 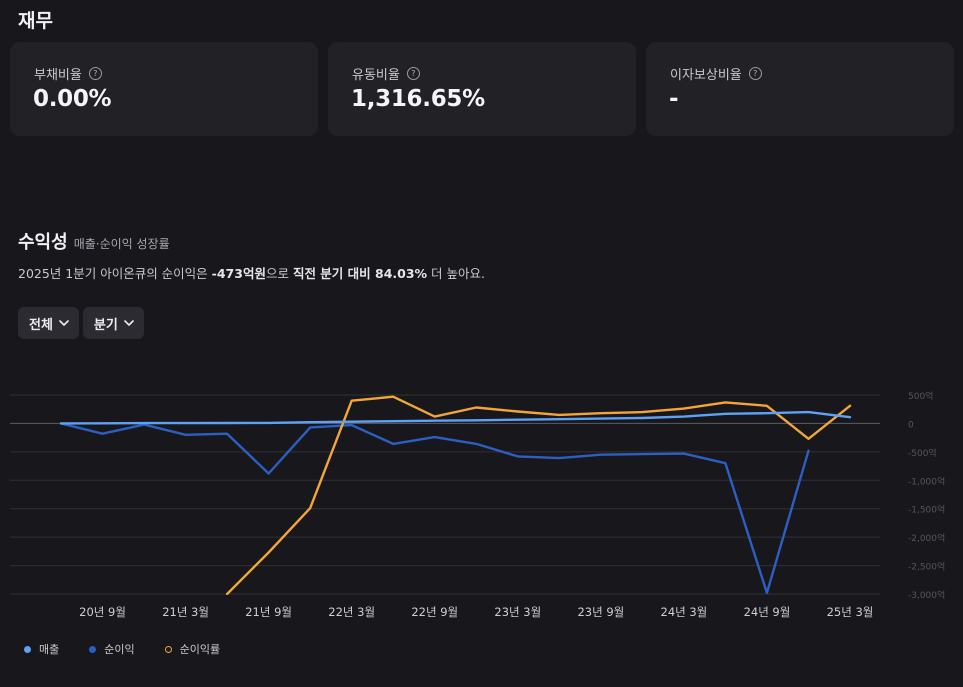 I want to click on x-tick-label: 22년 9월, so click(x=434, y=612).